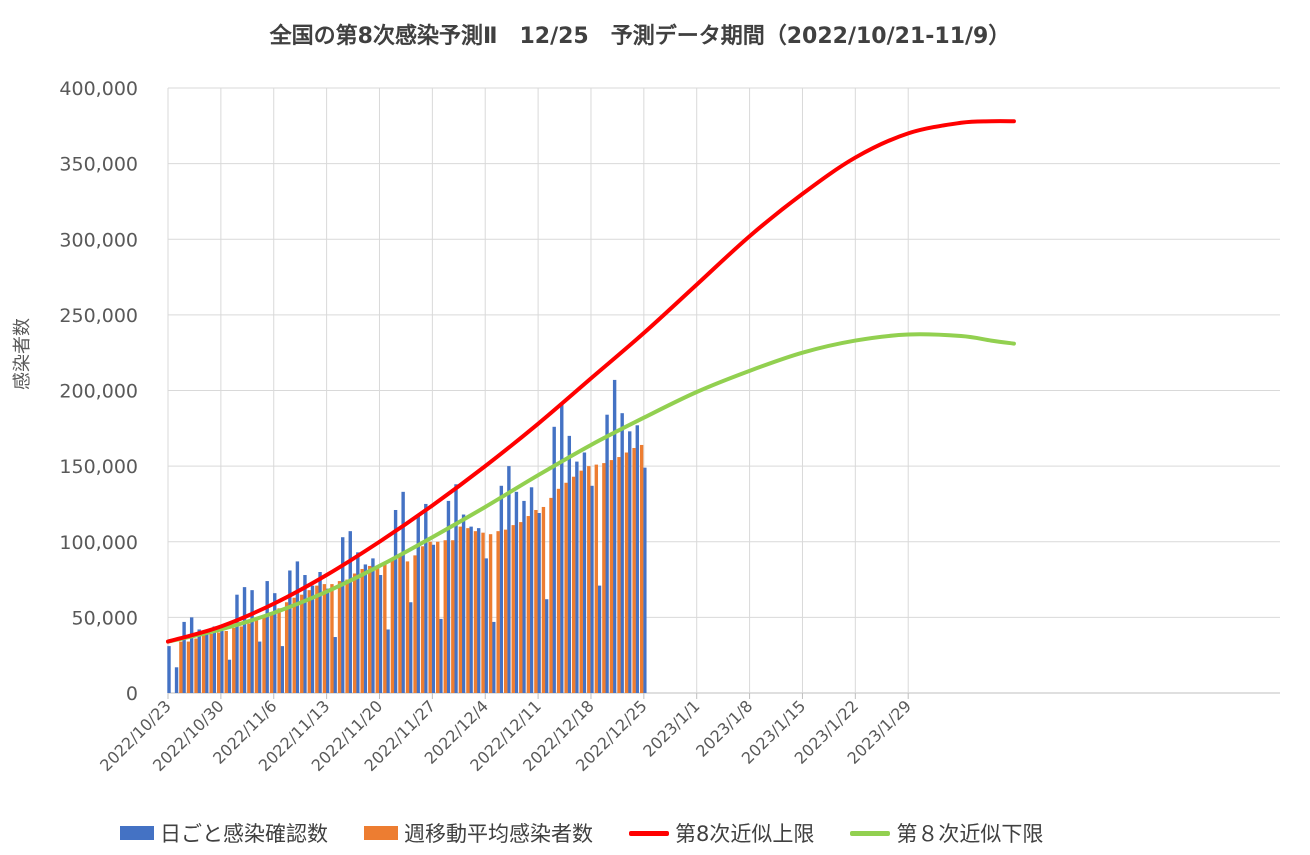  I want to click on legend-swatch-lower, so click(870, 833).